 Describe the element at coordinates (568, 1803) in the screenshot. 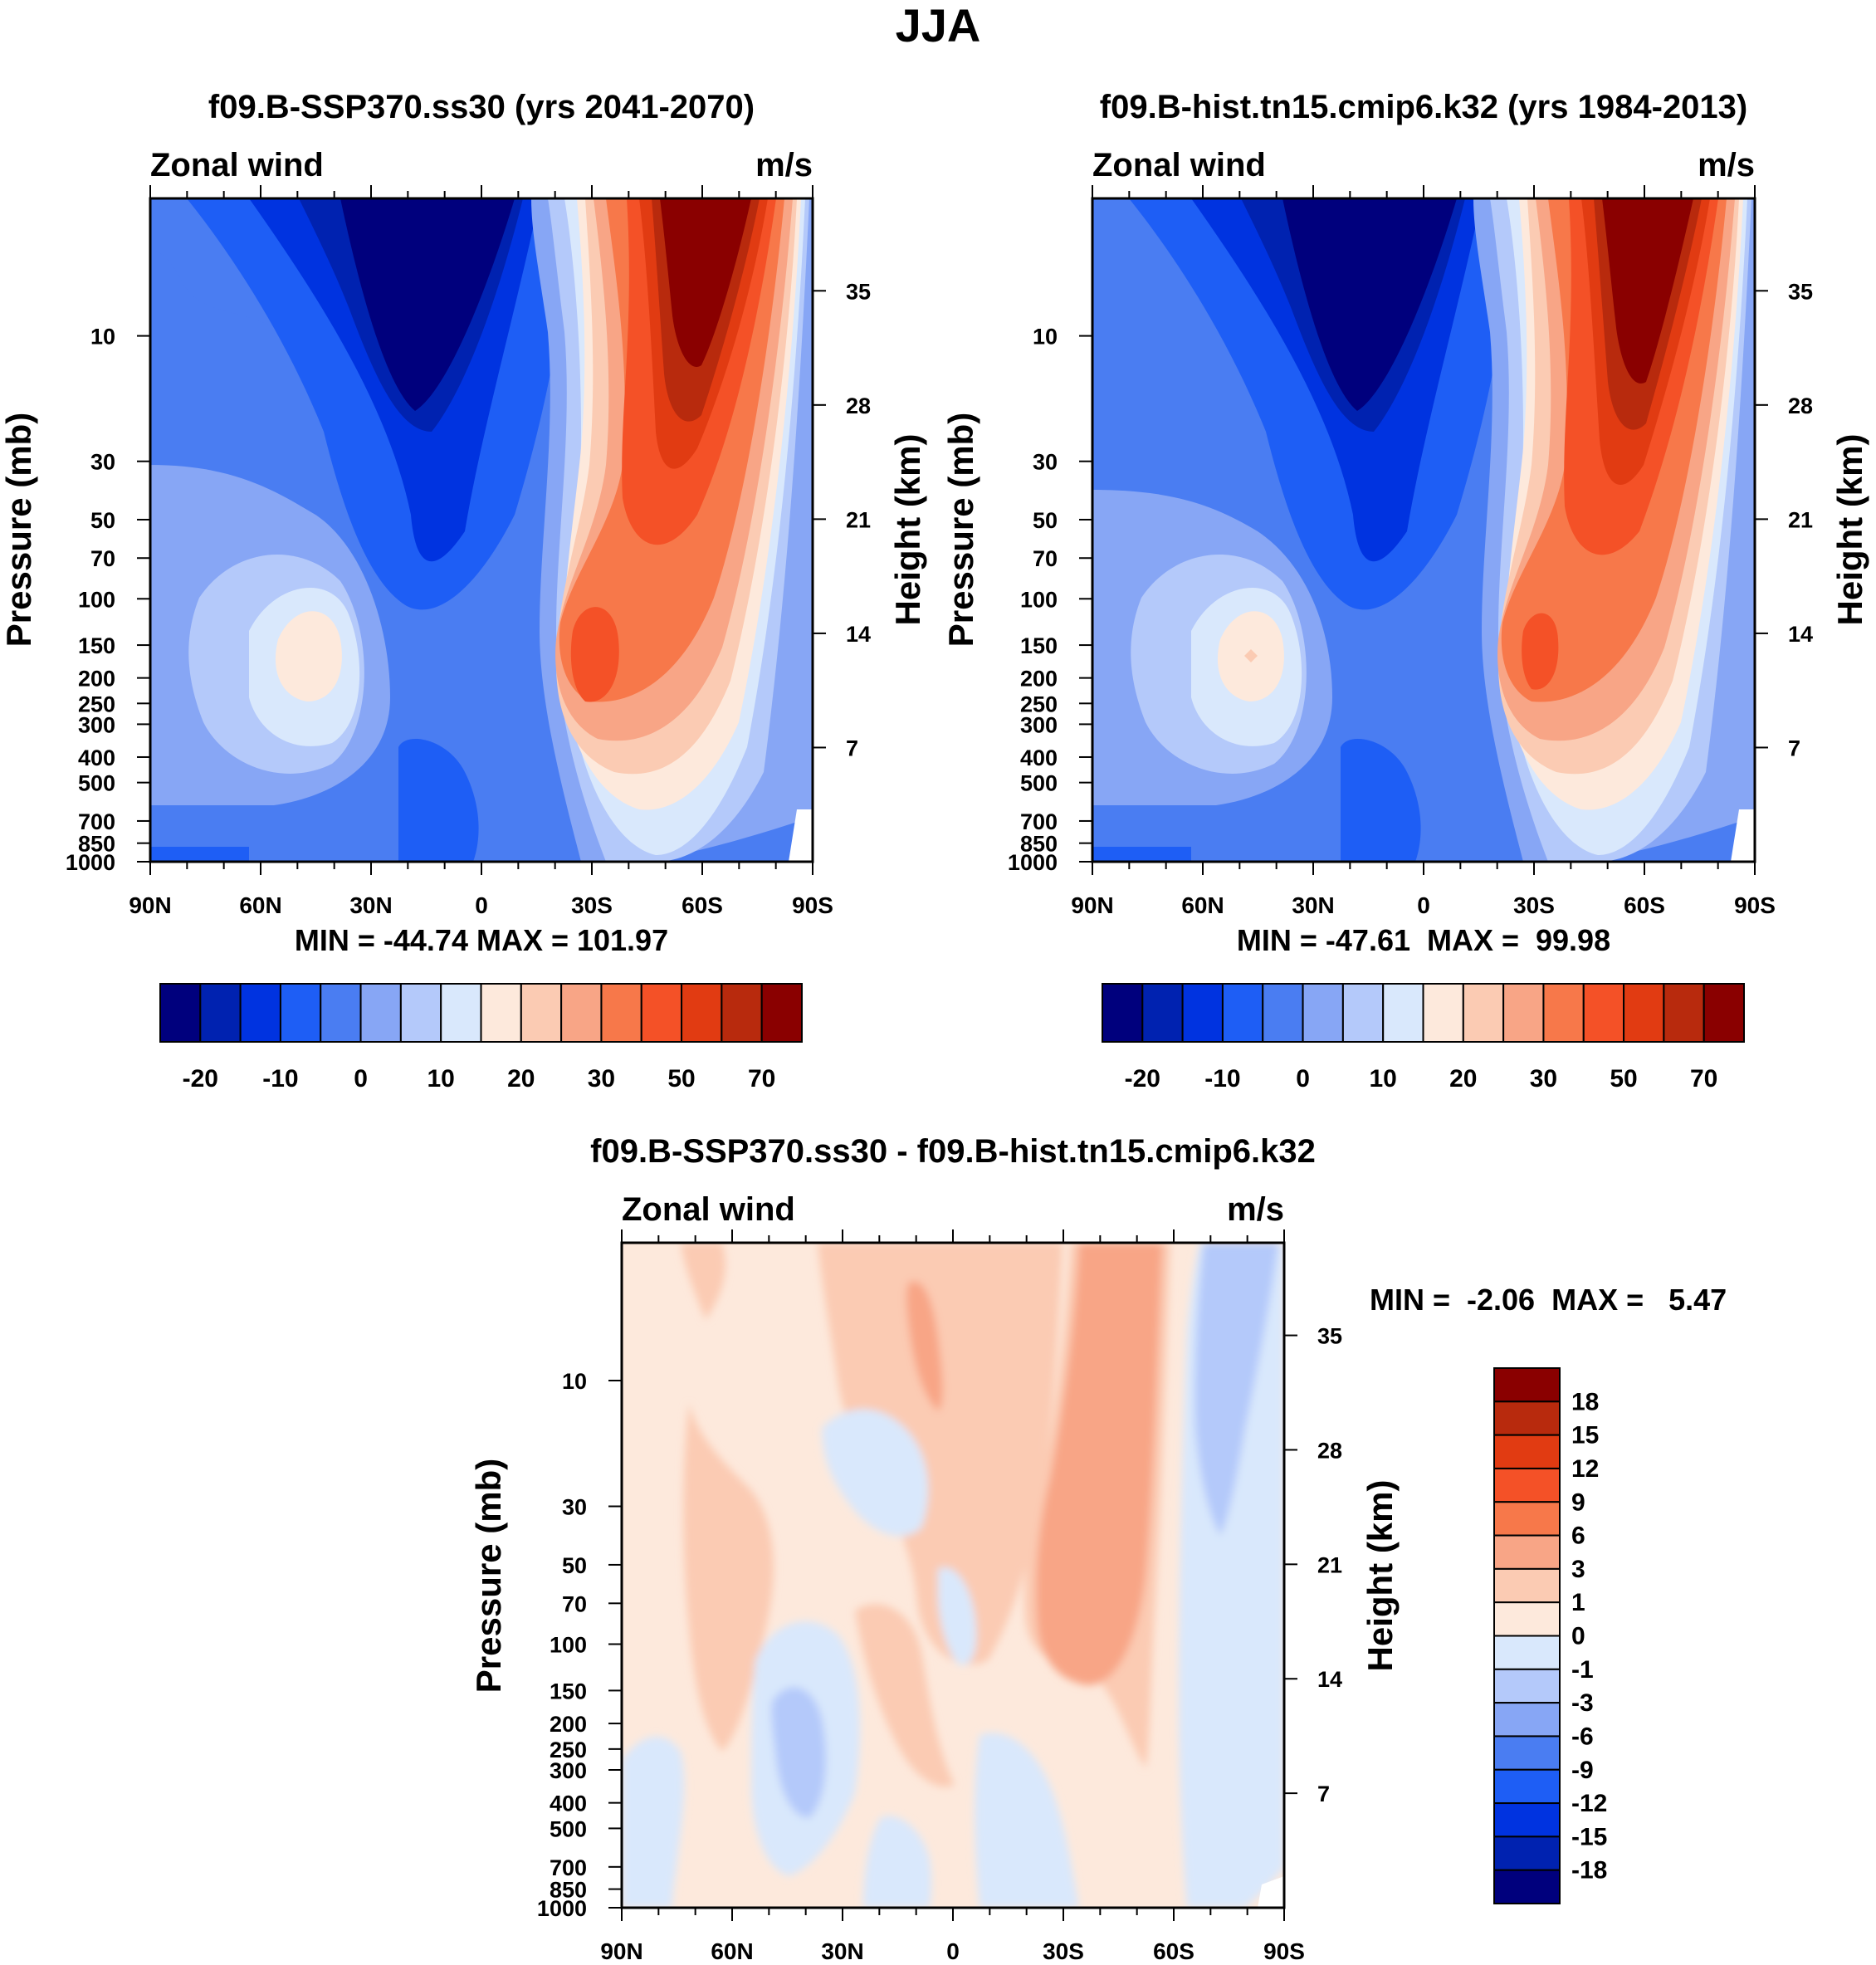

I see `panel-diff-y-tick-label: 400` at that location.